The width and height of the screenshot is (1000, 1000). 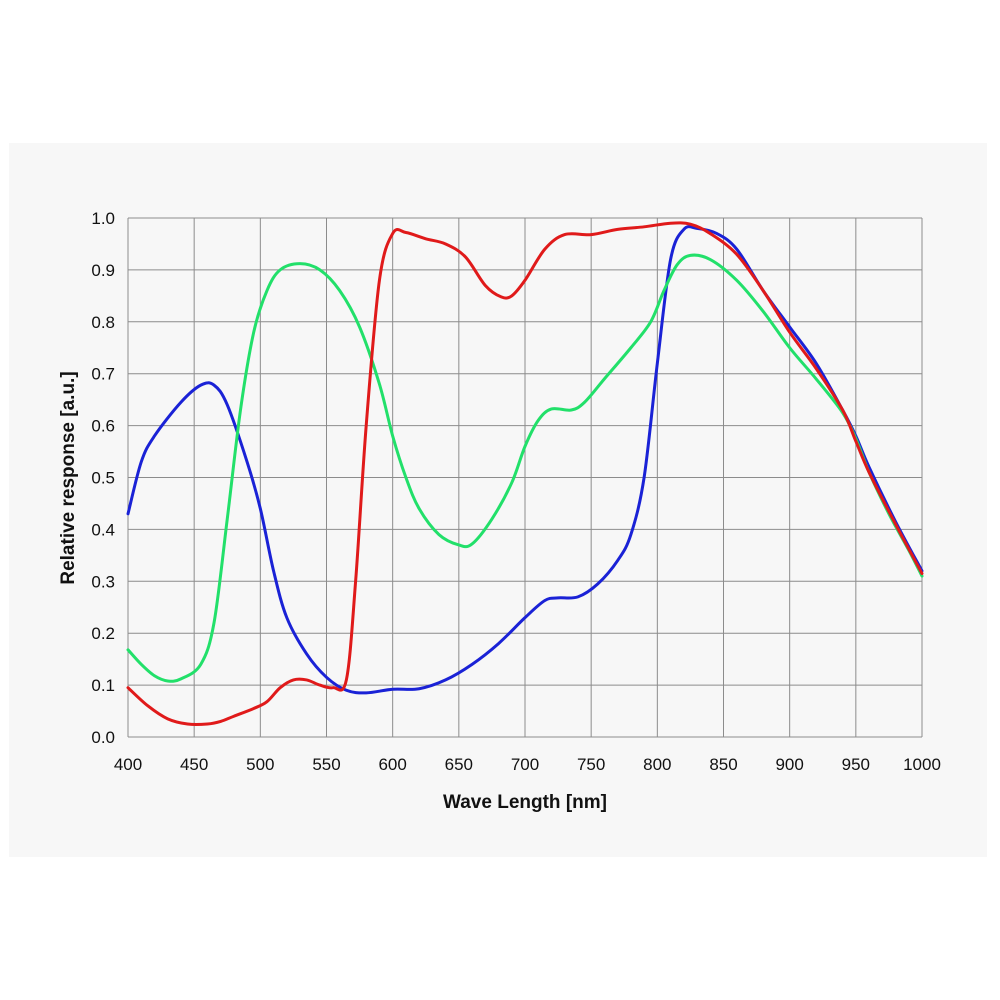 What do you see at coordinates (128, 764) in the screenshot?
I see `x-tick-label: 400` at bounding box center [128, 764].